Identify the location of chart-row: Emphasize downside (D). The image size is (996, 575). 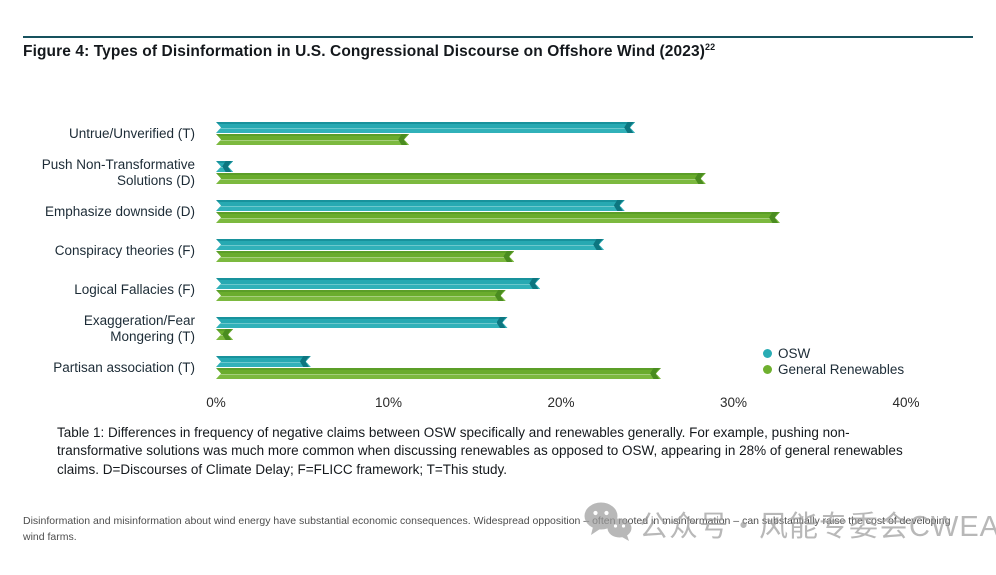
(498, 211).